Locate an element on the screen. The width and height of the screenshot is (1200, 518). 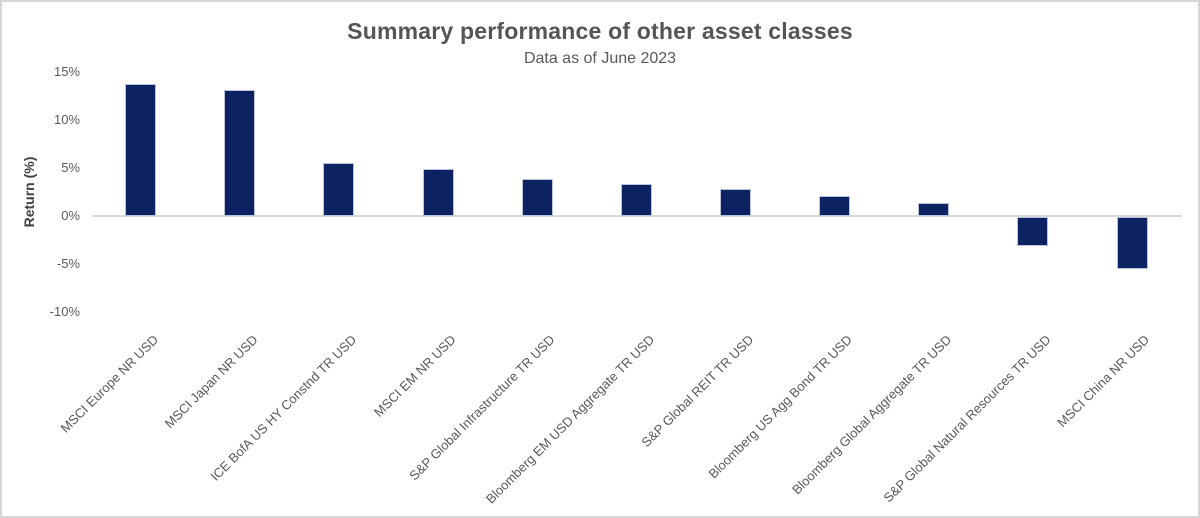
y-tick-label: -5% is located at coordinates (68, 264).